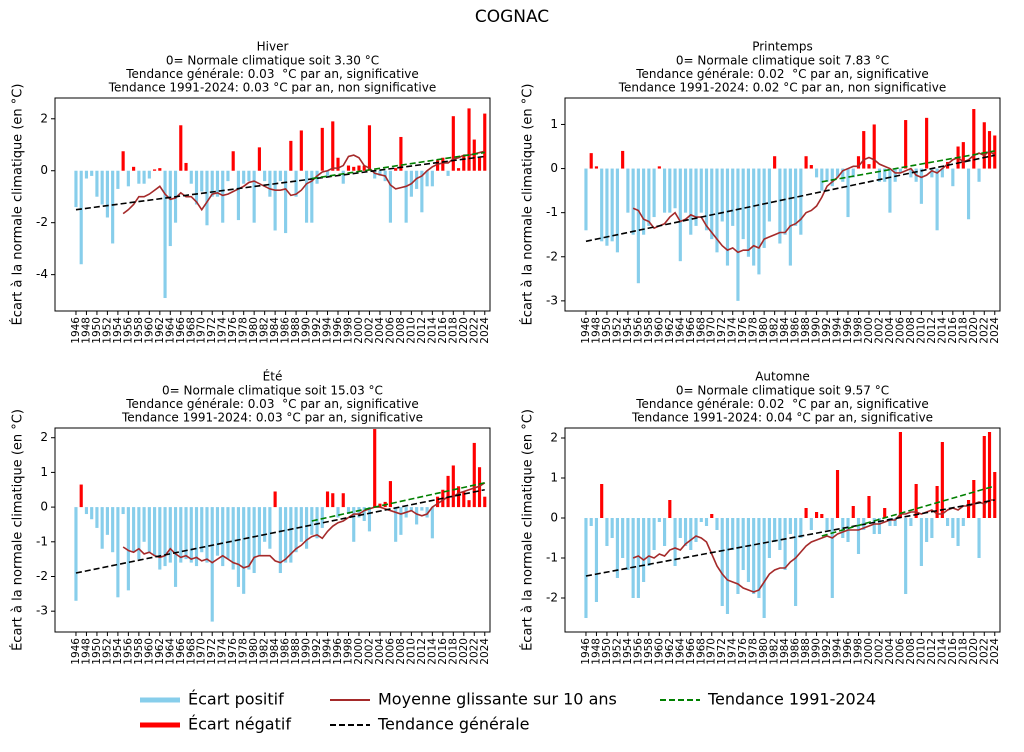 The image size is (1024, 752). What do you see at coordinates (827, 651) in the screenshot?
I see `x-tick-label: 1992` at bounding box center [827, 651].